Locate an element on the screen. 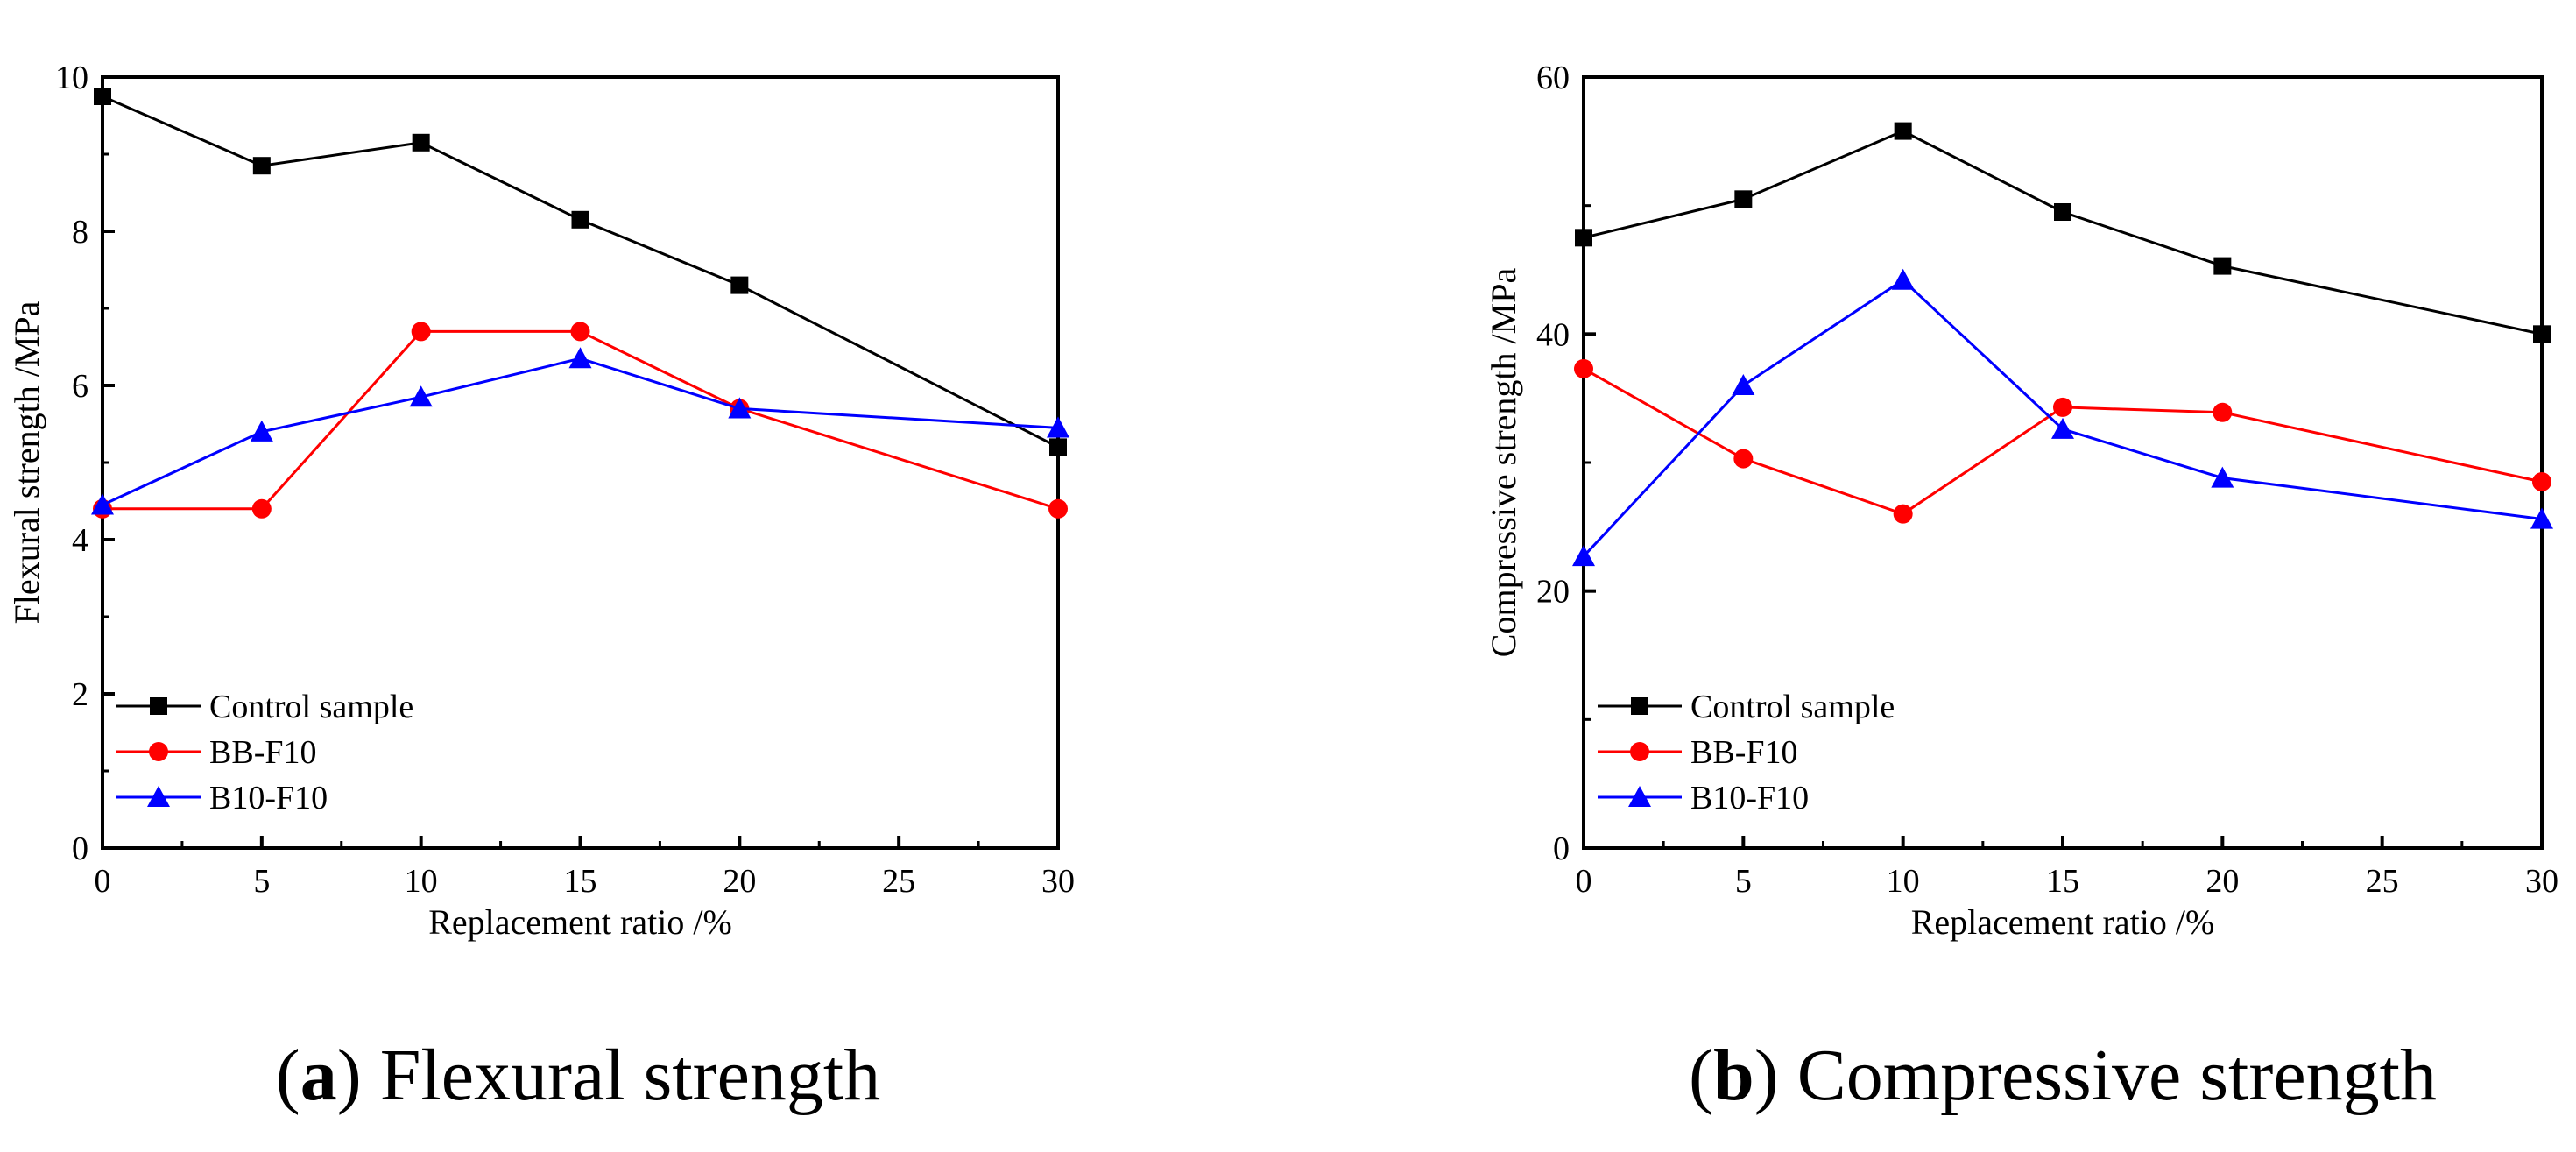 The width and height of the screenshot is (2576, 1152). y-tick-label: 6 is located at coordinates (80, 386).